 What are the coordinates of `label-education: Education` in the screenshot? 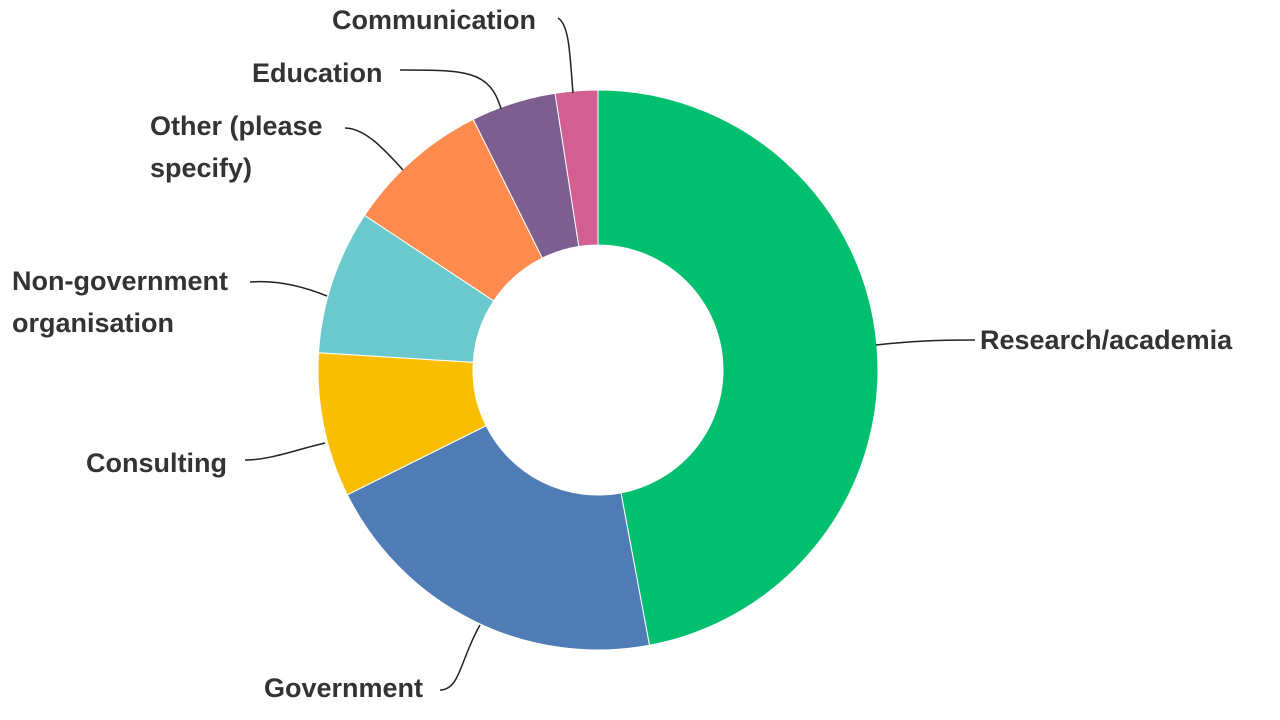 It's located at (317, 73).